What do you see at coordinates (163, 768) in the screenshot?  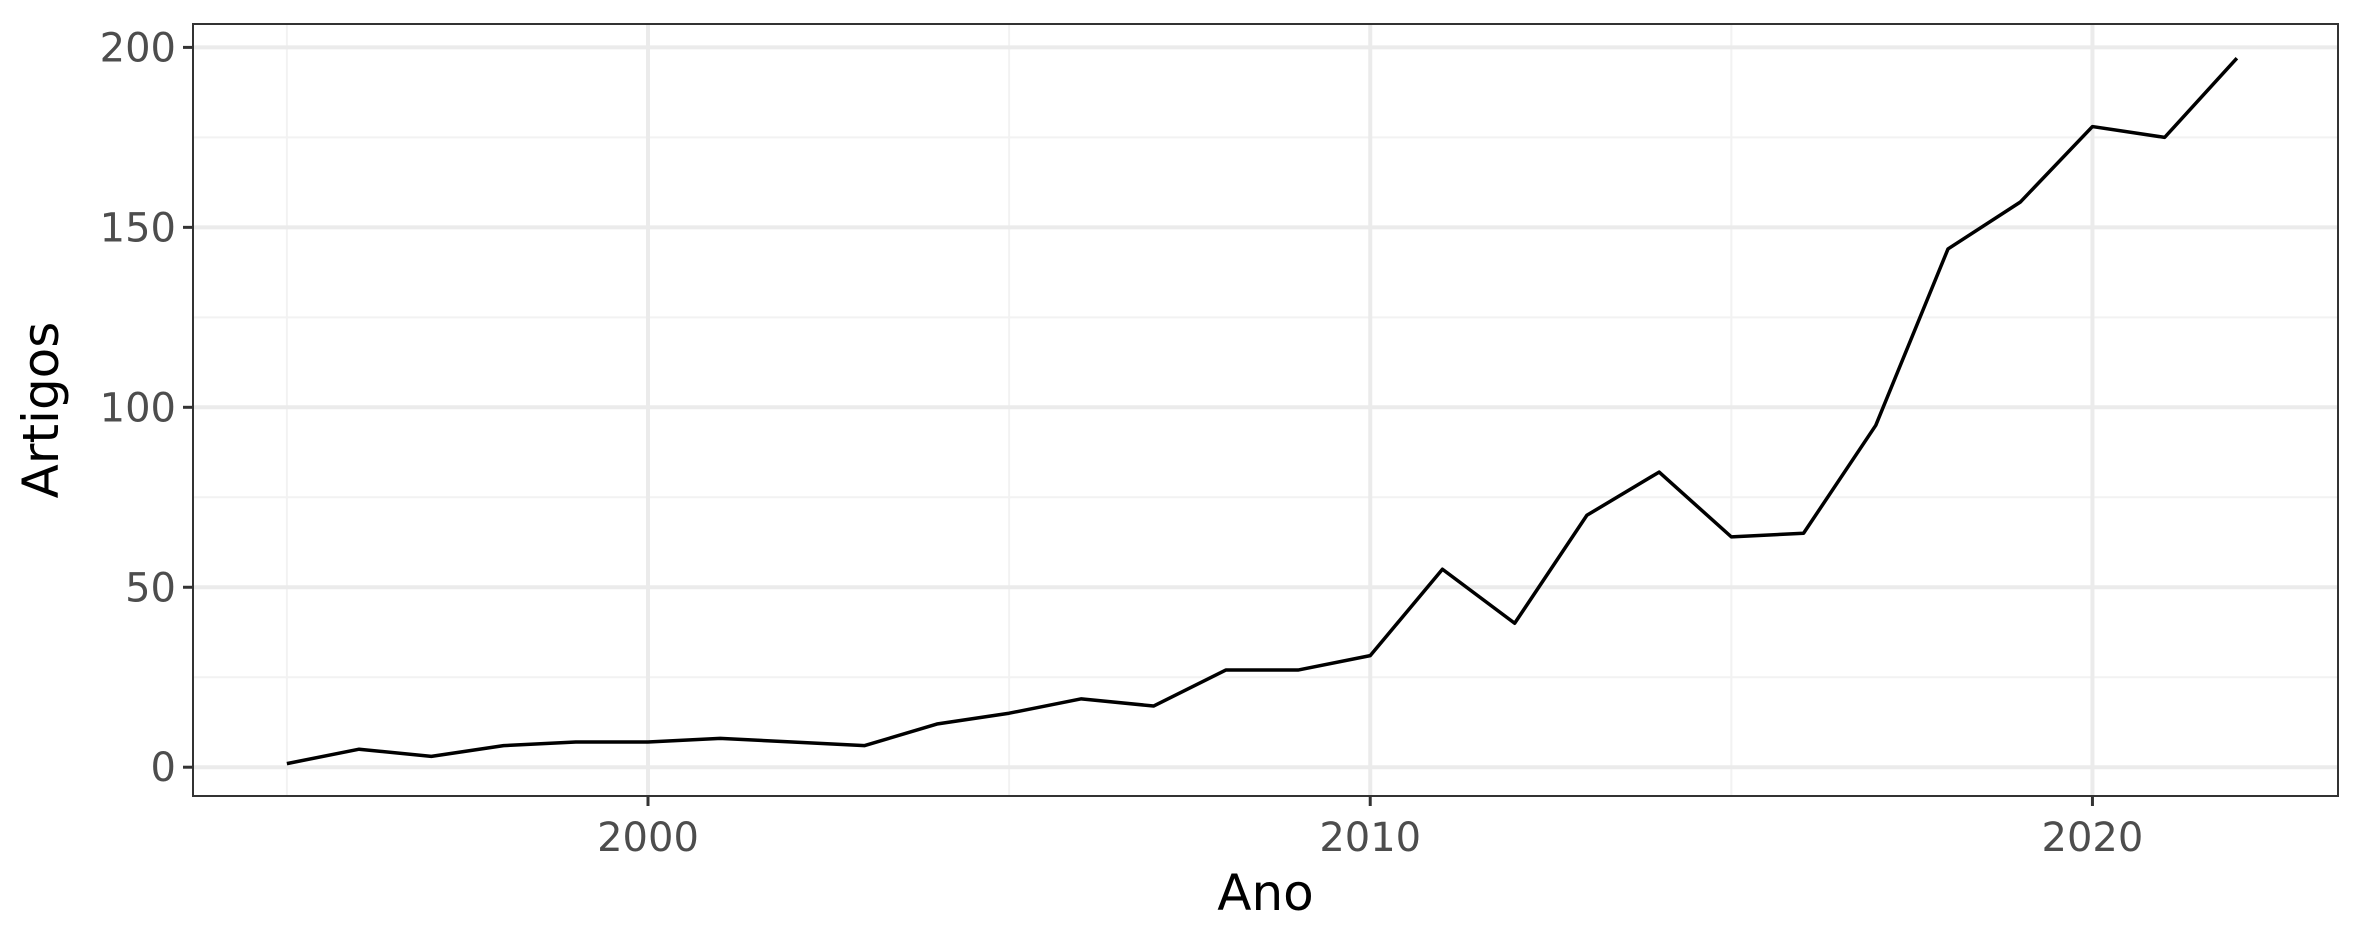 I see `y-tick-label: 0` at bounding box center [163, 768].